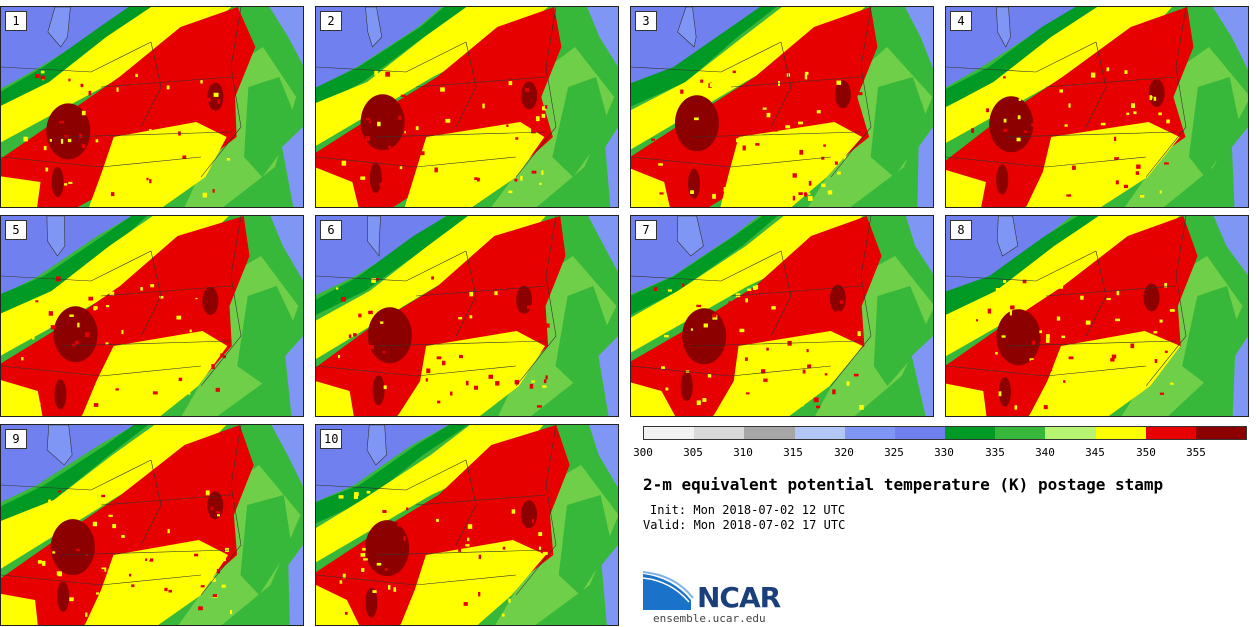  Describe the element at coordinates (744, 525) in the screenshot. I see `valid-time: Valid: Mon 2018-07-02 17 UTC` at that location.